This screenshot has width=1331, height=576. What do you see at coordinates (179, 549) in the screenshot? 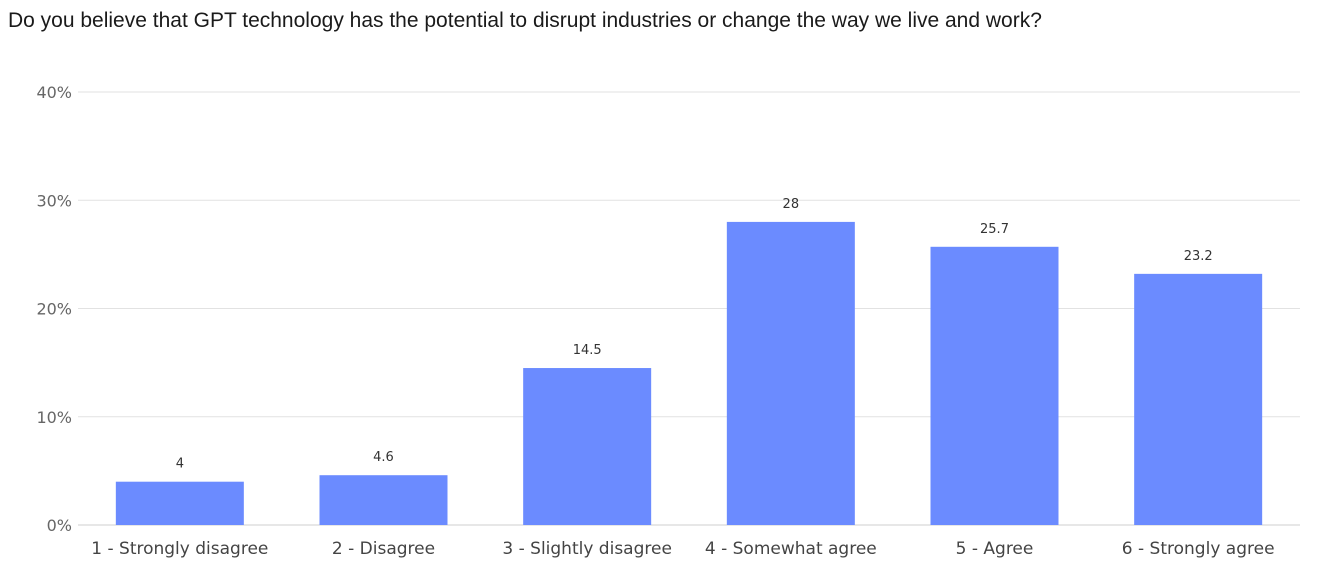
I see `x-tick-label: 1 - Strongly disagree` at bounding box center [179, 549].